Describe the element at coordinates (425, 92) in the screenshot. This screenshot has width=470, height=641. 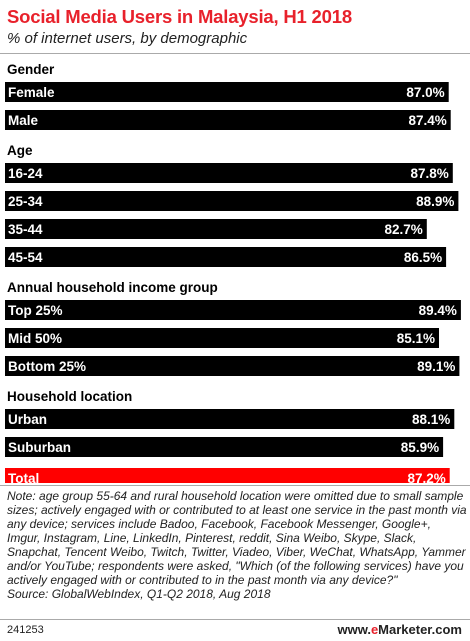
I see `value-label-female: 87.0%` at that location.